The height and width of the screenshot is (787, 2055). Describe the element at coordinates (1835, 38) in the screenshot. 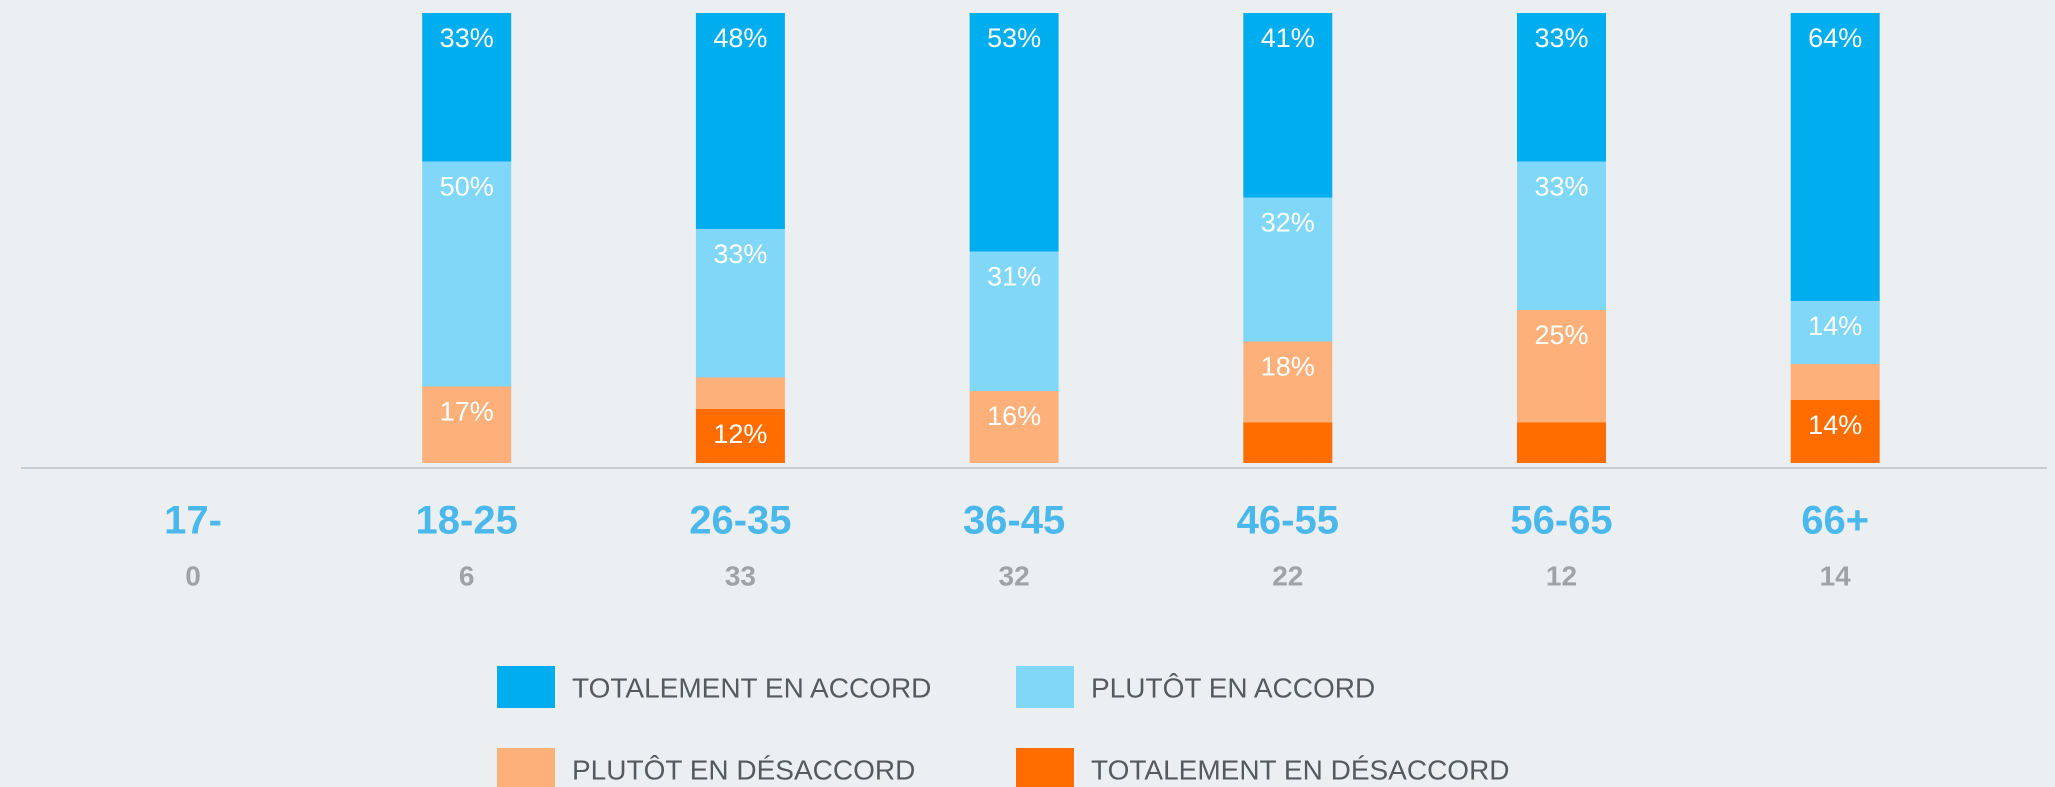

I see `data-label: 64%` at that location.